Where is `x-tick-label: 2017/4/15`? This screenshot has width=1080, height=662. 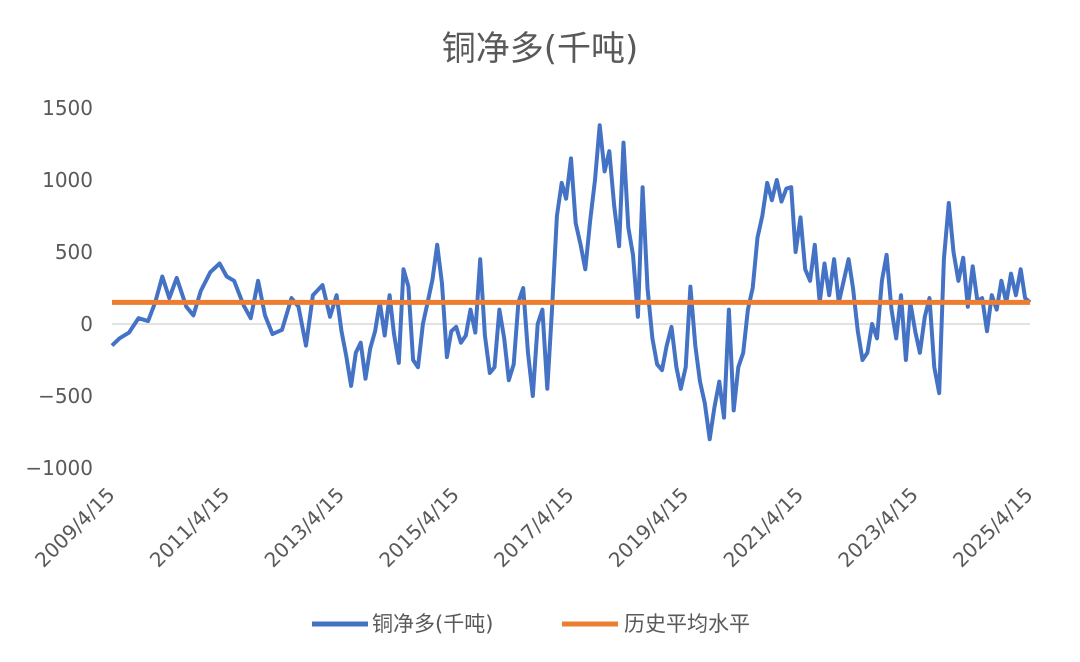 x-tick-label: 2017/4/15 is located at coordinates (533, 527).